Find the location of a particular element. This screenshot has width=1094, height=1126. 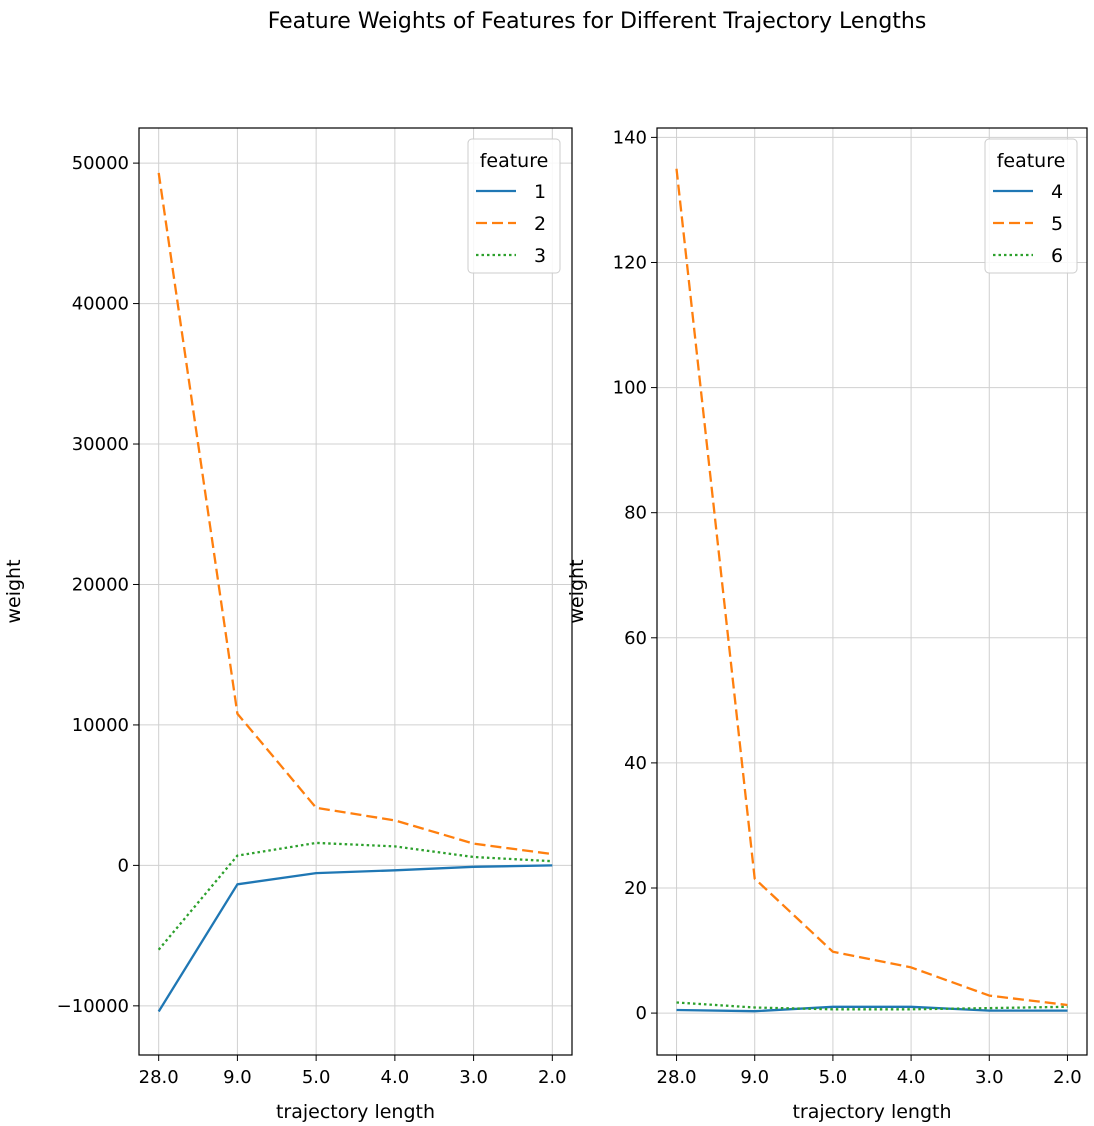

y-tick-label: 120 is located at coordinates (630, 262).